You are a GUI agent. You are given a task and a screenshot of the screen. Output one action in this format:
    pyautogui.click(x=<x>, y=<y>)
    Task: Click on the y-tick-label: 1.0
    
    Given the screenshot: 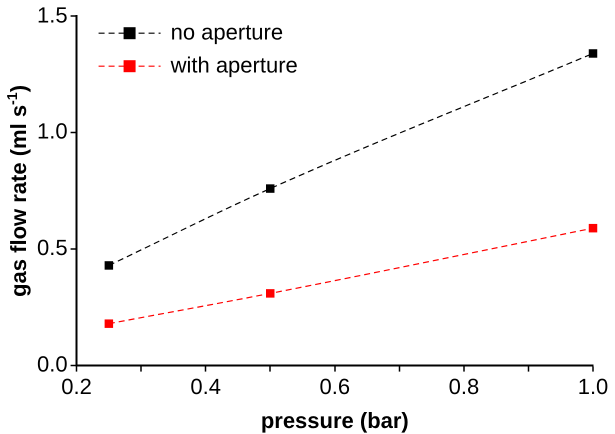 What is the action you would take?
    pyautogui.click(x=52, y=131)
    